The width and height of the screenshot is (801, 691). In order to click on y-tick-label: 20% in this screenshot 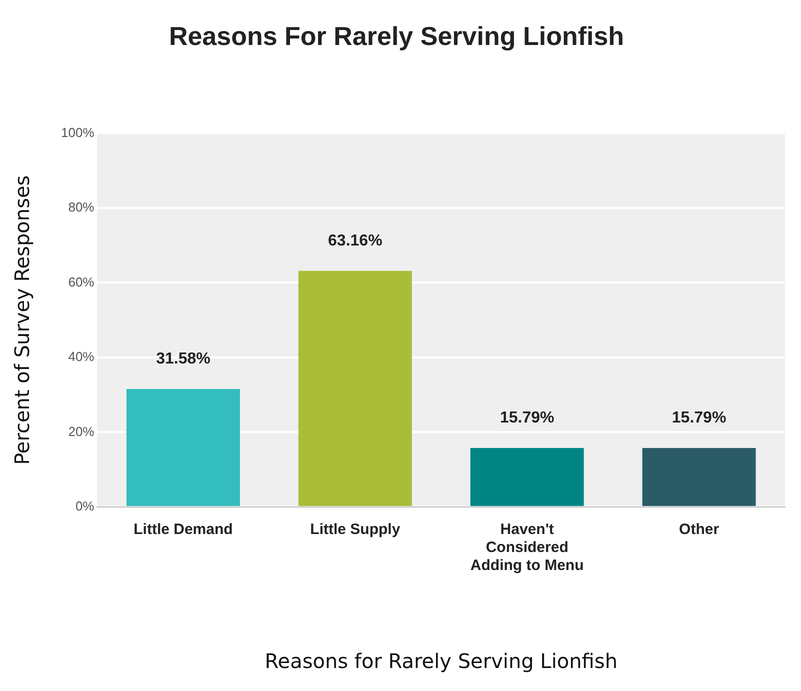, I will do `click(81, 431)`.